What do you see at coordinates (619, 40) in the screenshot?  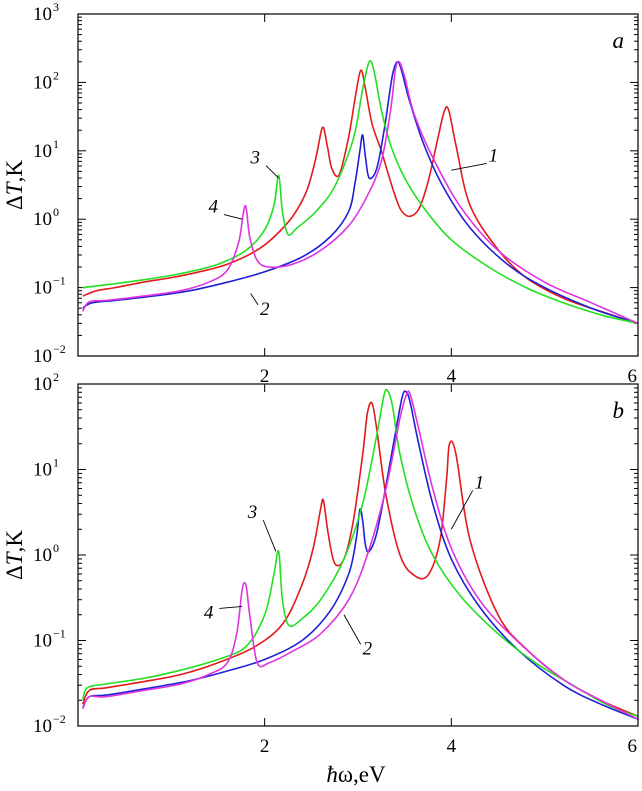 I see `panel-letter: a` at bounding box center [619, 40].